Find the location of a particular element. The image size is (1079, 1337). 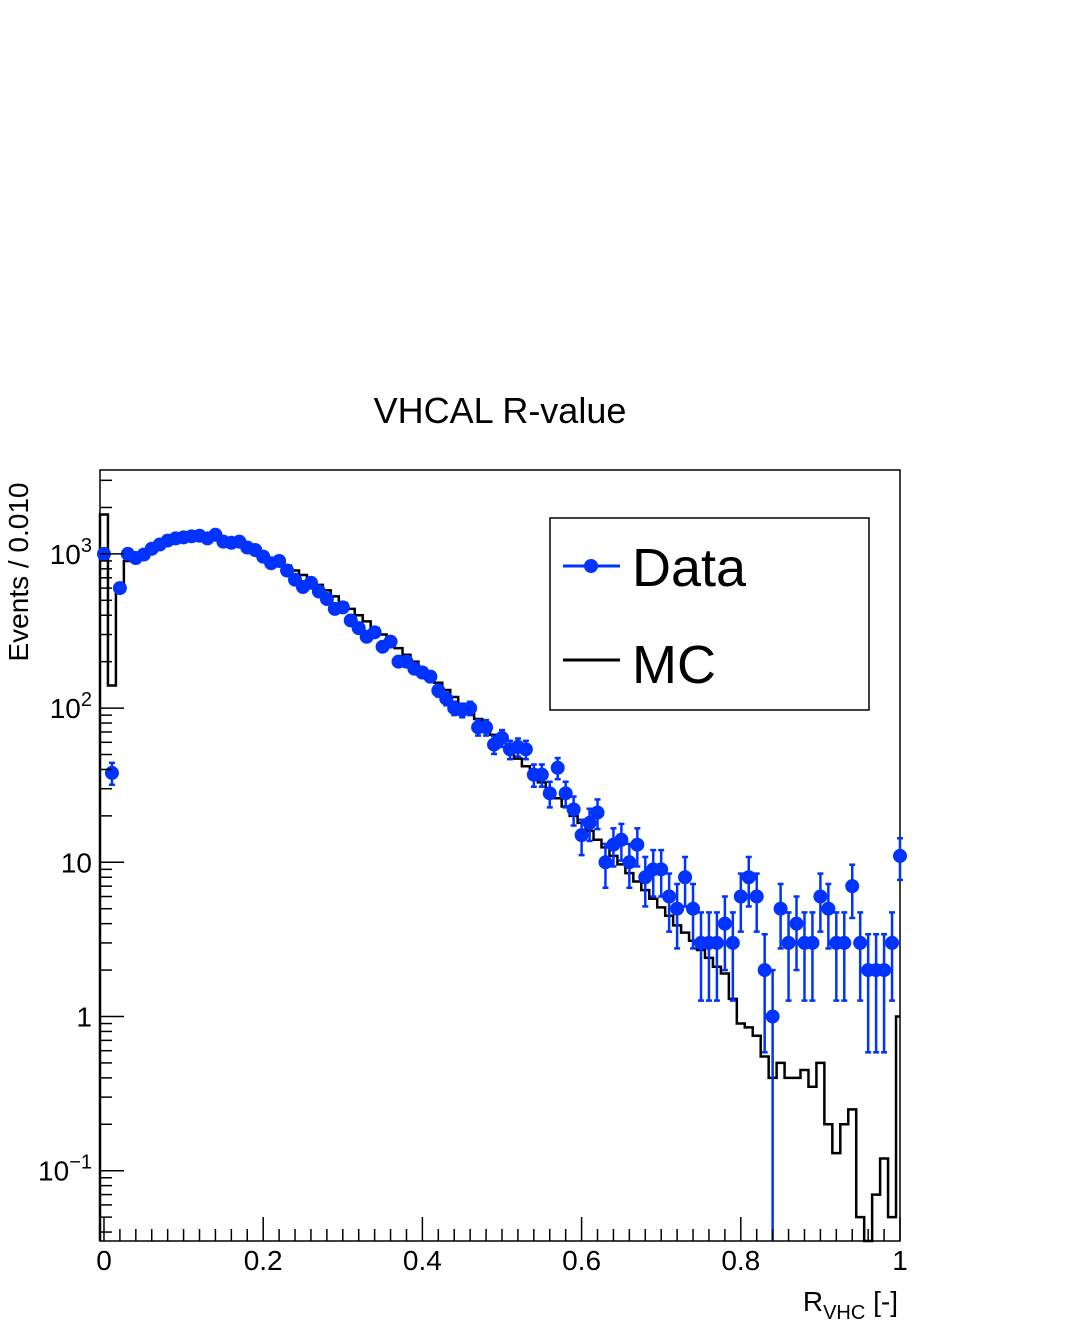

y-tick-label: 10³ is located at coordinates (71, 552).